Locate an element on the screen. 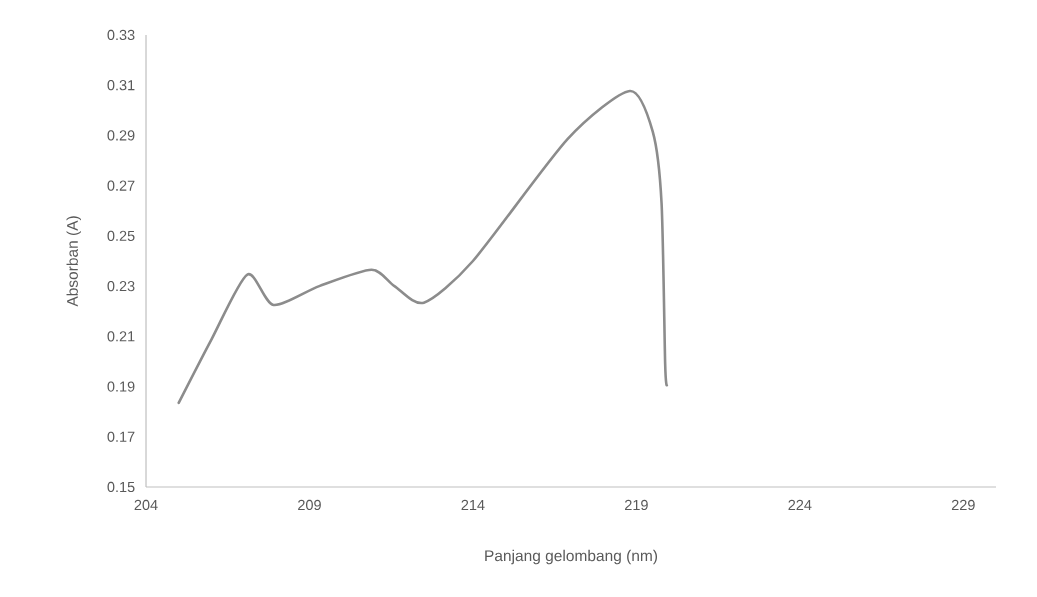 This screenshot has width=1037, height=597. y-tick-label: 0.17 is located at coordinates (121, 436).